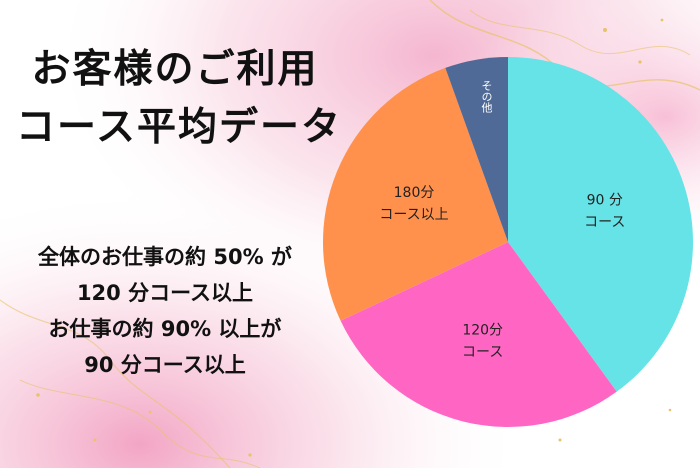 This screenshot has height=468, width=700. I want to click on slice-90min-label-line2: コース, so click(604, 223).